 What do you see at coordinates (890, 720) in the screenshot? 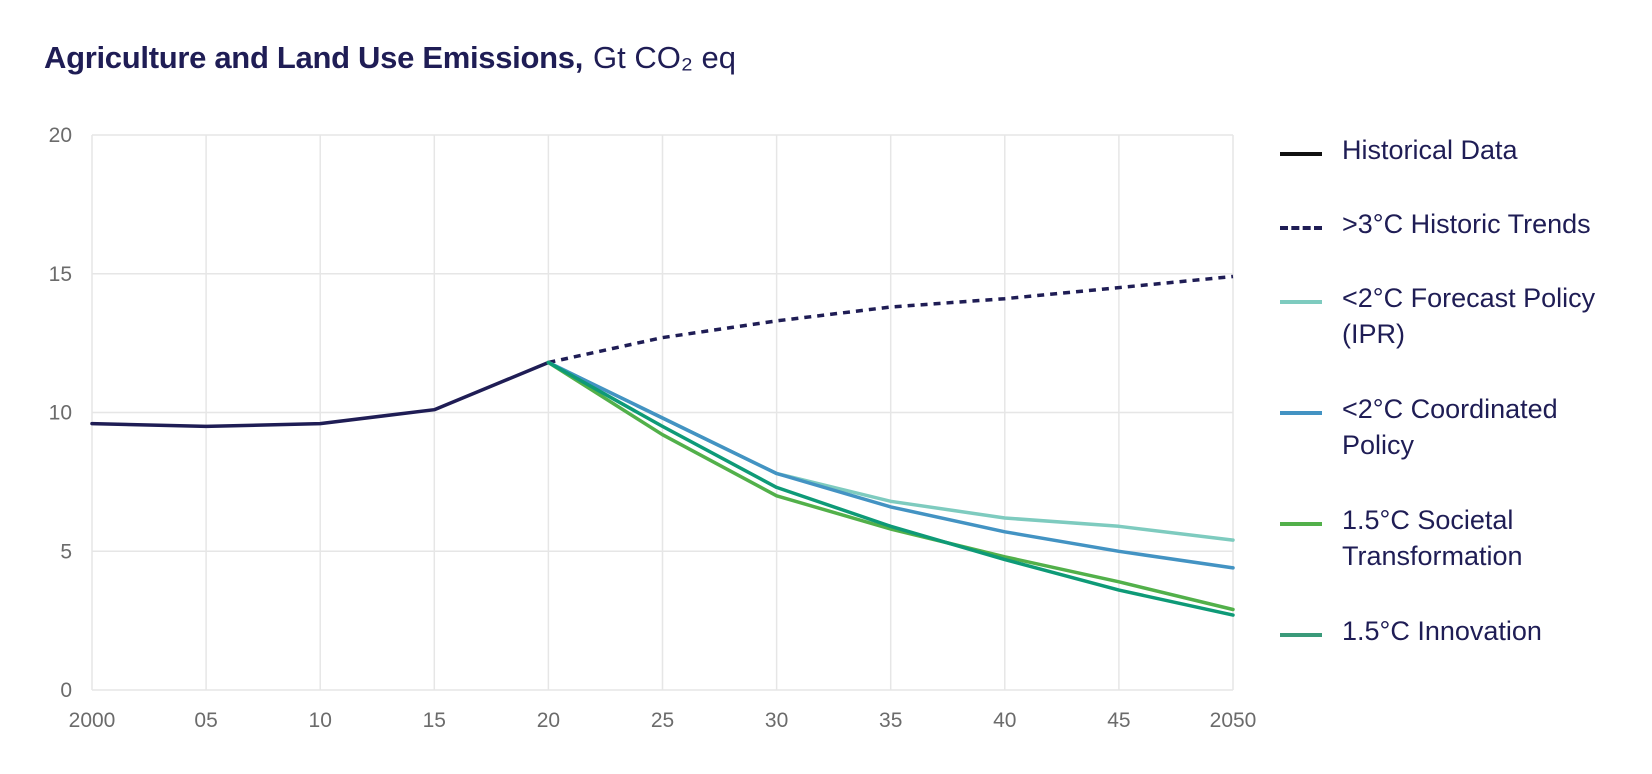
I see `x-tick-label-35: 35` at bounding box center [890, 720].